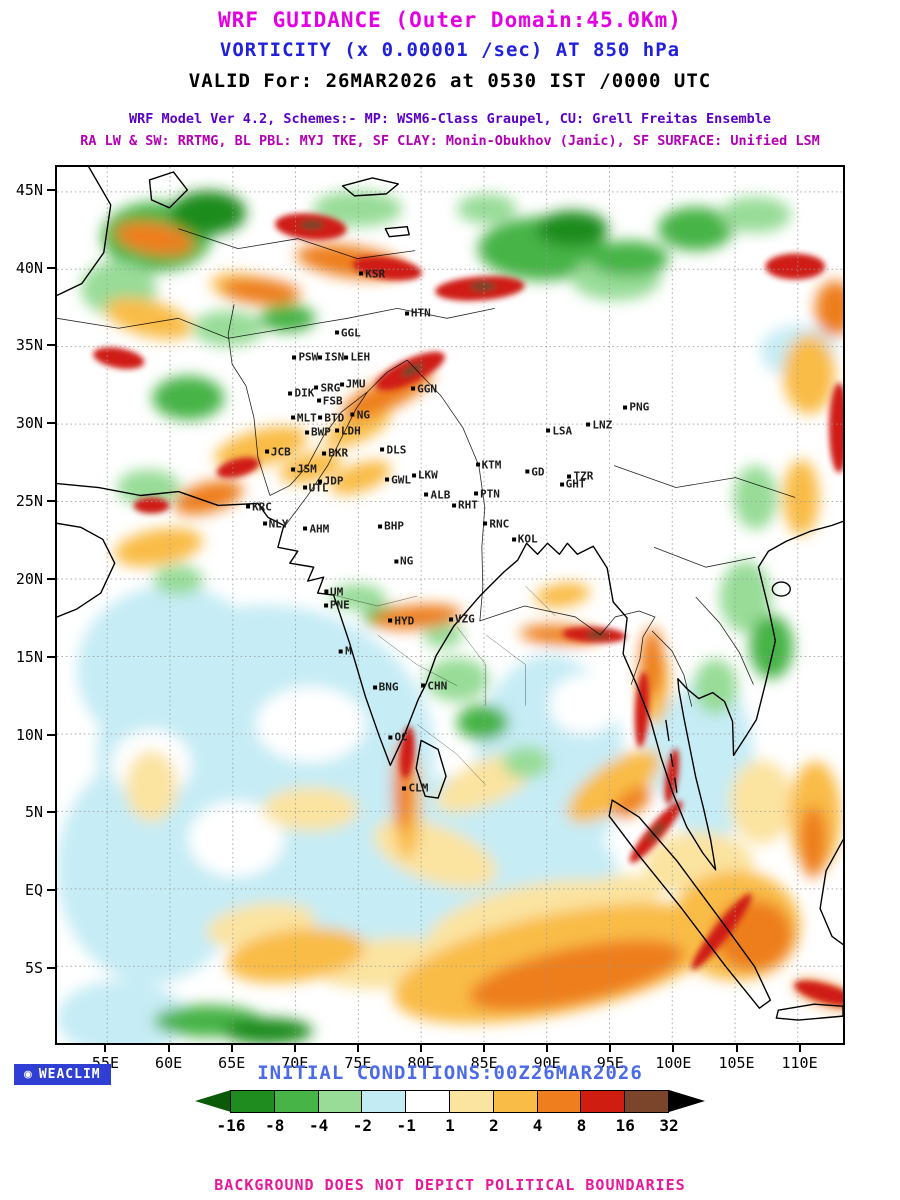 The image size is (900, 1200). Describe the element at coordinates (339, 605) in the screenshot. I see `station-code: PNE` at that location.